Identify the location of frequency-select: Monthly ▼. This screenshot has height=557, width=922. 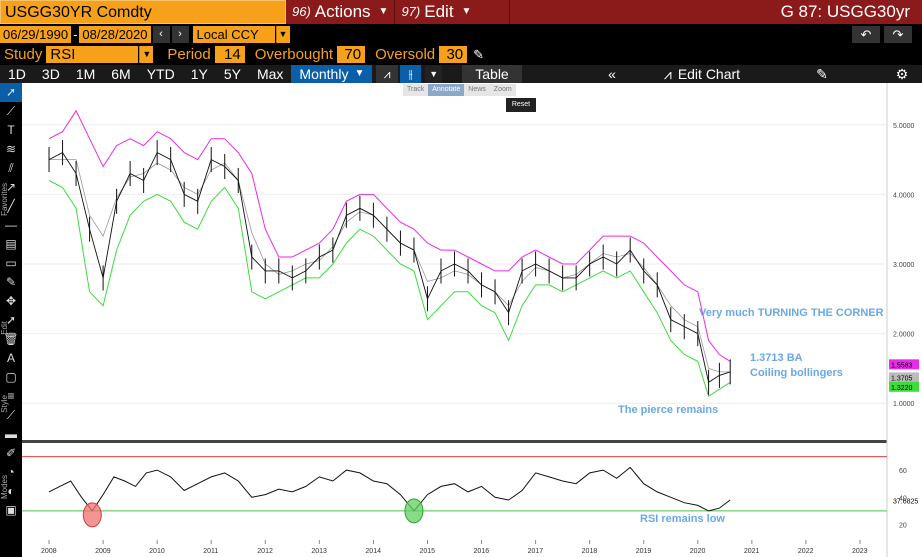
(332, 74).